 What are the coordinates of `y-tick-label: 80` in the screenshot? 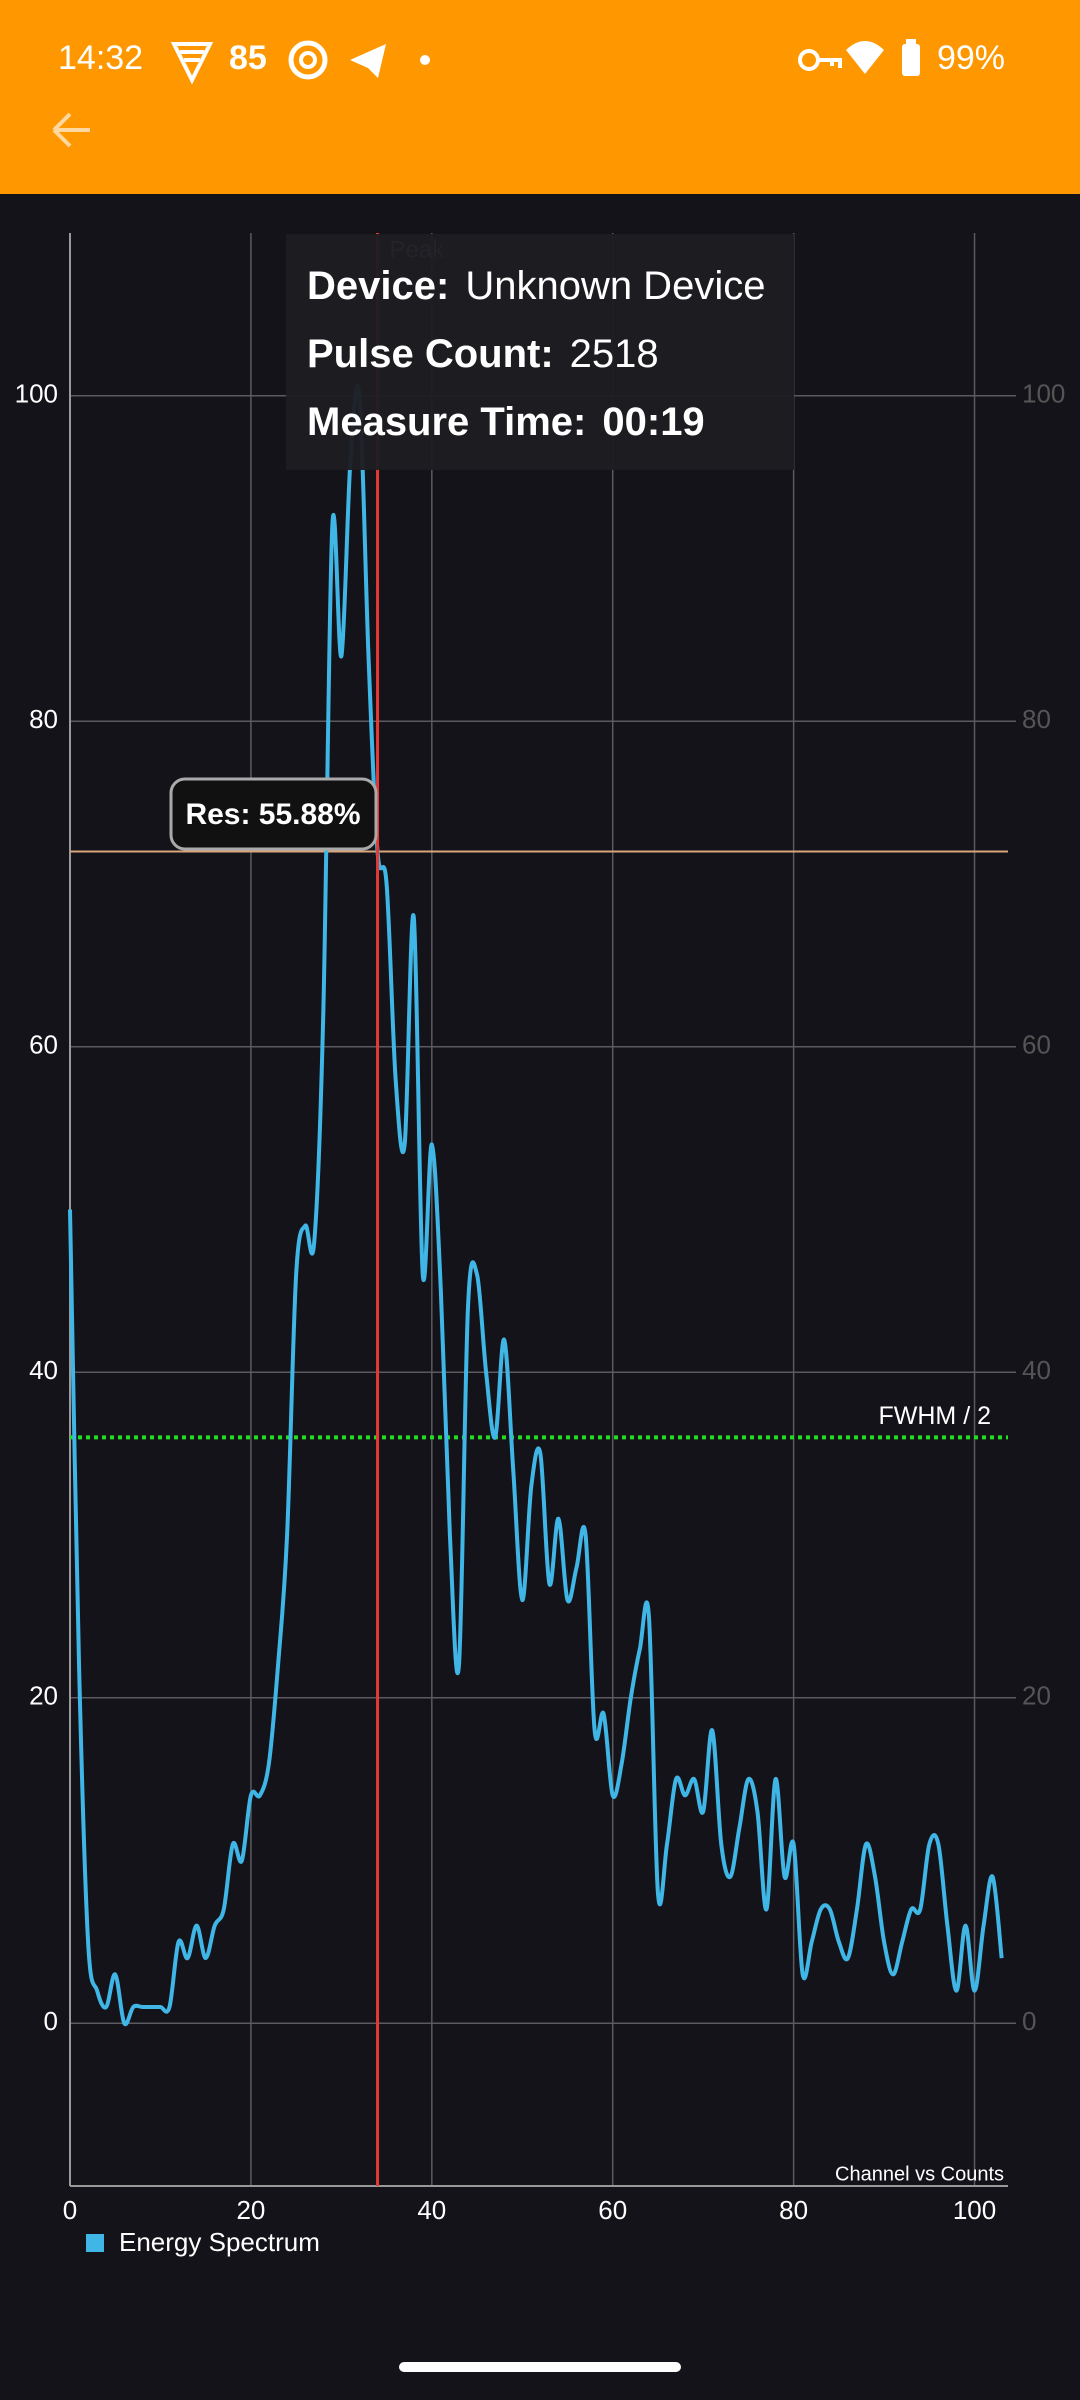 It's located at (43, 719).